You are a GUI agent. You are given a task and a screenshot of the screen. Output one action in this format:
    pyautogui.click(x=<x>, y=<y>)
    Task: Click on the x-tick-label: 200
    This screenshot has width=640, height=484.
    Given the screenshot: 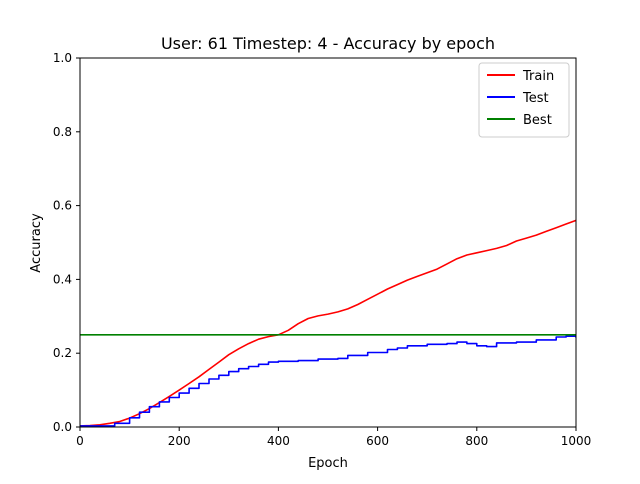 What is the action you would take?
    pyautogui.click(x=179, y=441)
    